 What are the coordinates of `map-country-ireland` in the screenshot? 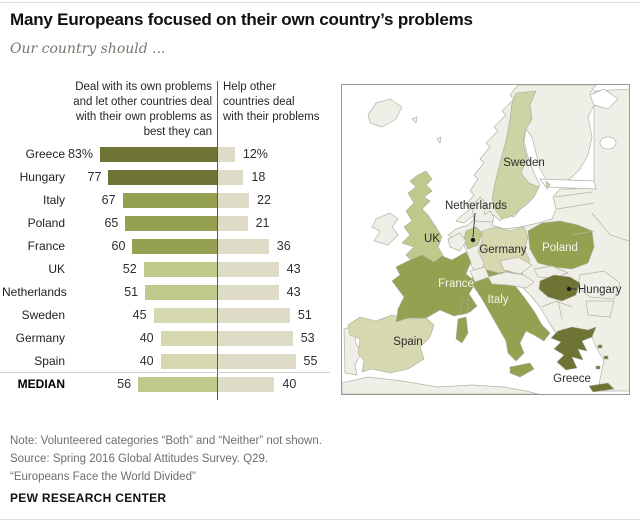 It's located at (385, 229).